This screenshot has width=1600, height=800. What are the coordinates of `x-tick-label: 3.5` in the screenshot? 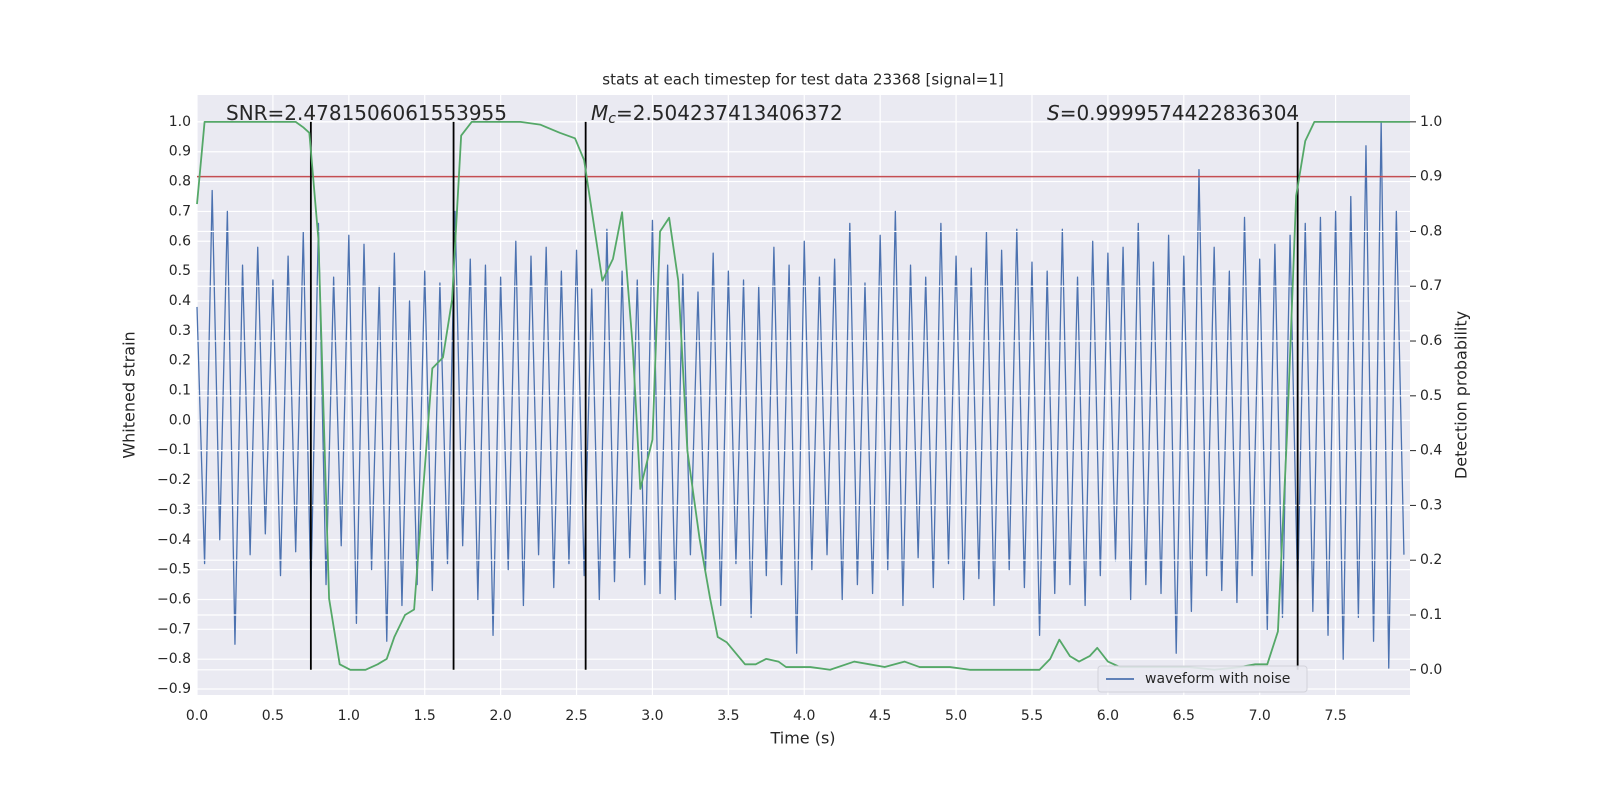 It's located at (728, 716).